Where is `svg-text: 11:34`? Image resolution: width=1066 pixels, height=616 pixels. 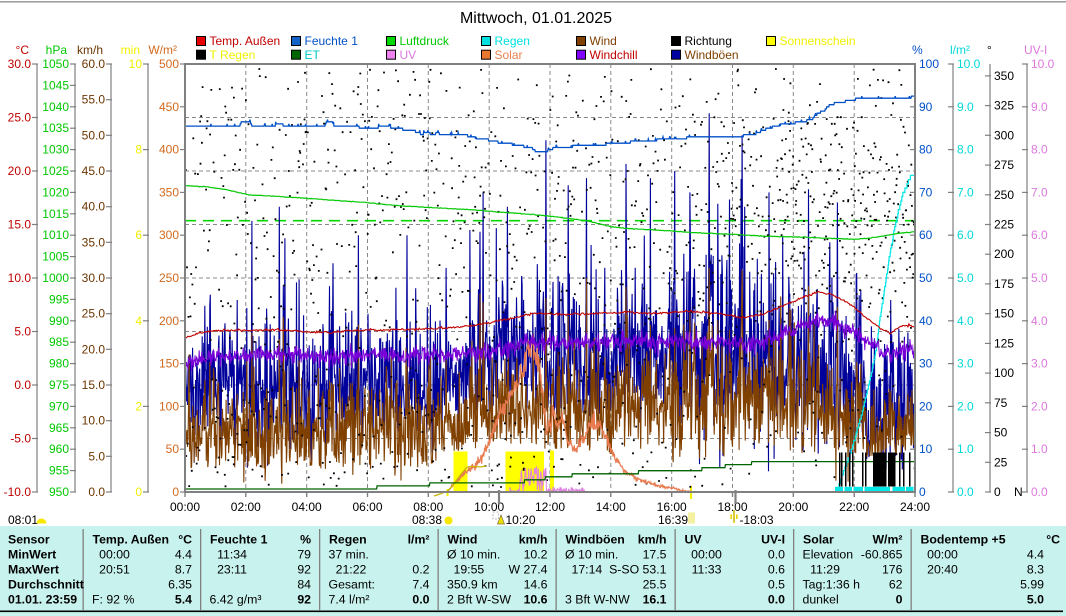 svg-text: 11:34 is located at coordinates (232, 555).